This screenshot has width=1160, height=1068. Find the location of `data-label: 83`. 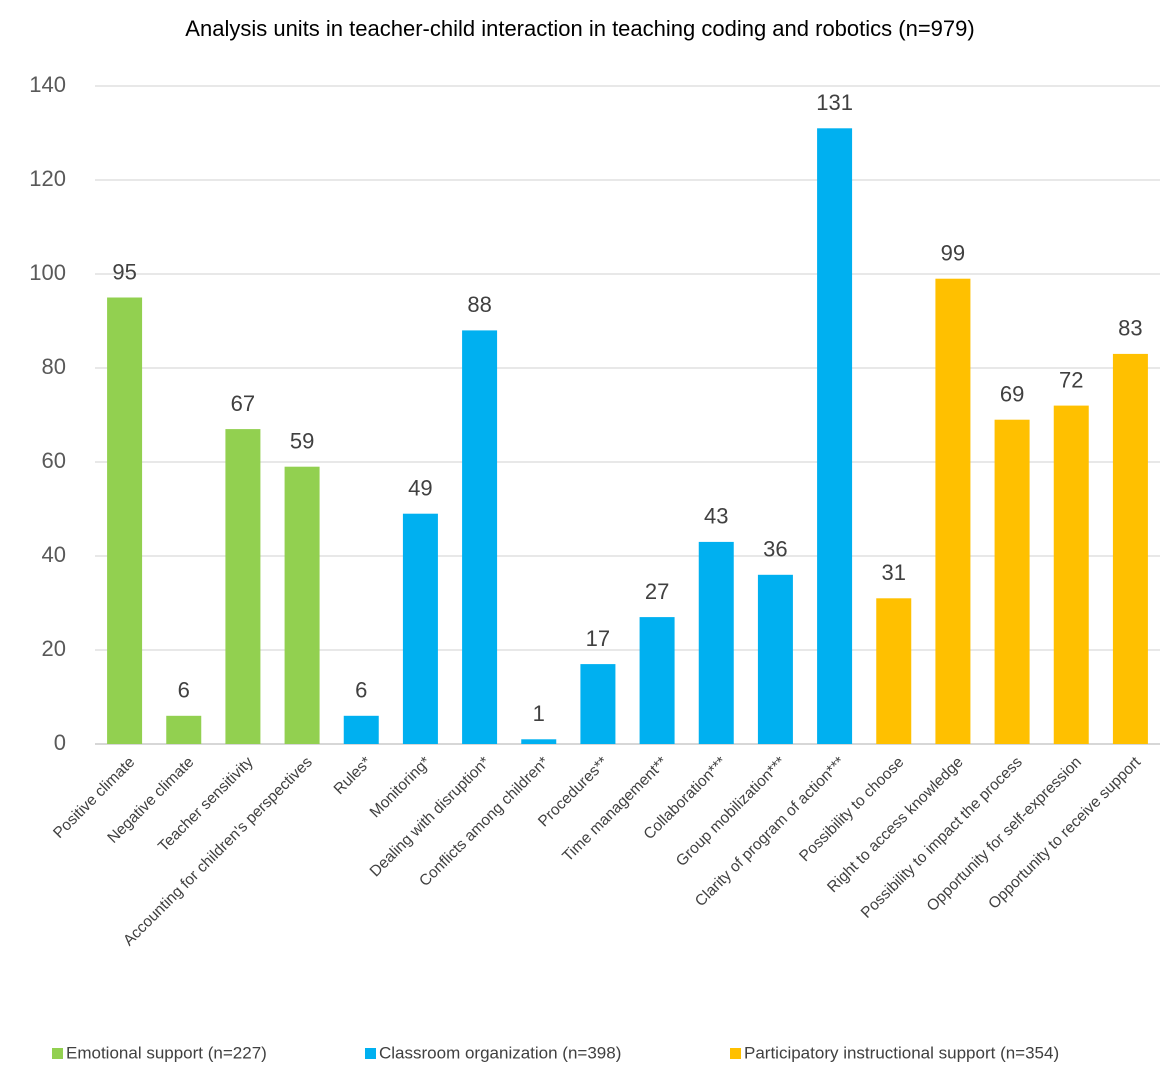

data-label: 83 is located at coordinates (1130, 328).